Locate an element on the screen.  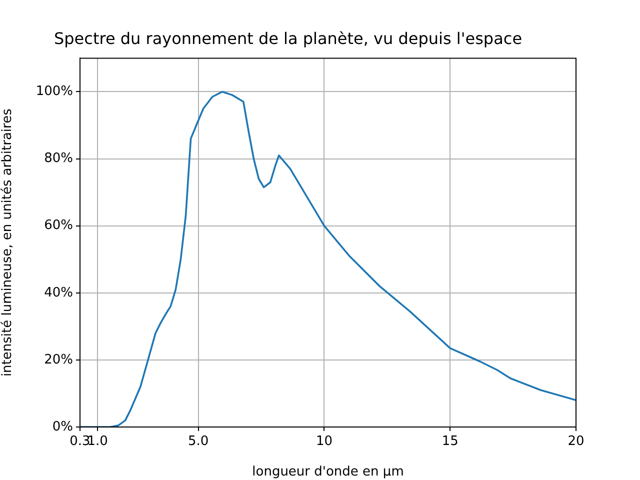
y-tick-label: 60% is located at coordinates (58, 226).